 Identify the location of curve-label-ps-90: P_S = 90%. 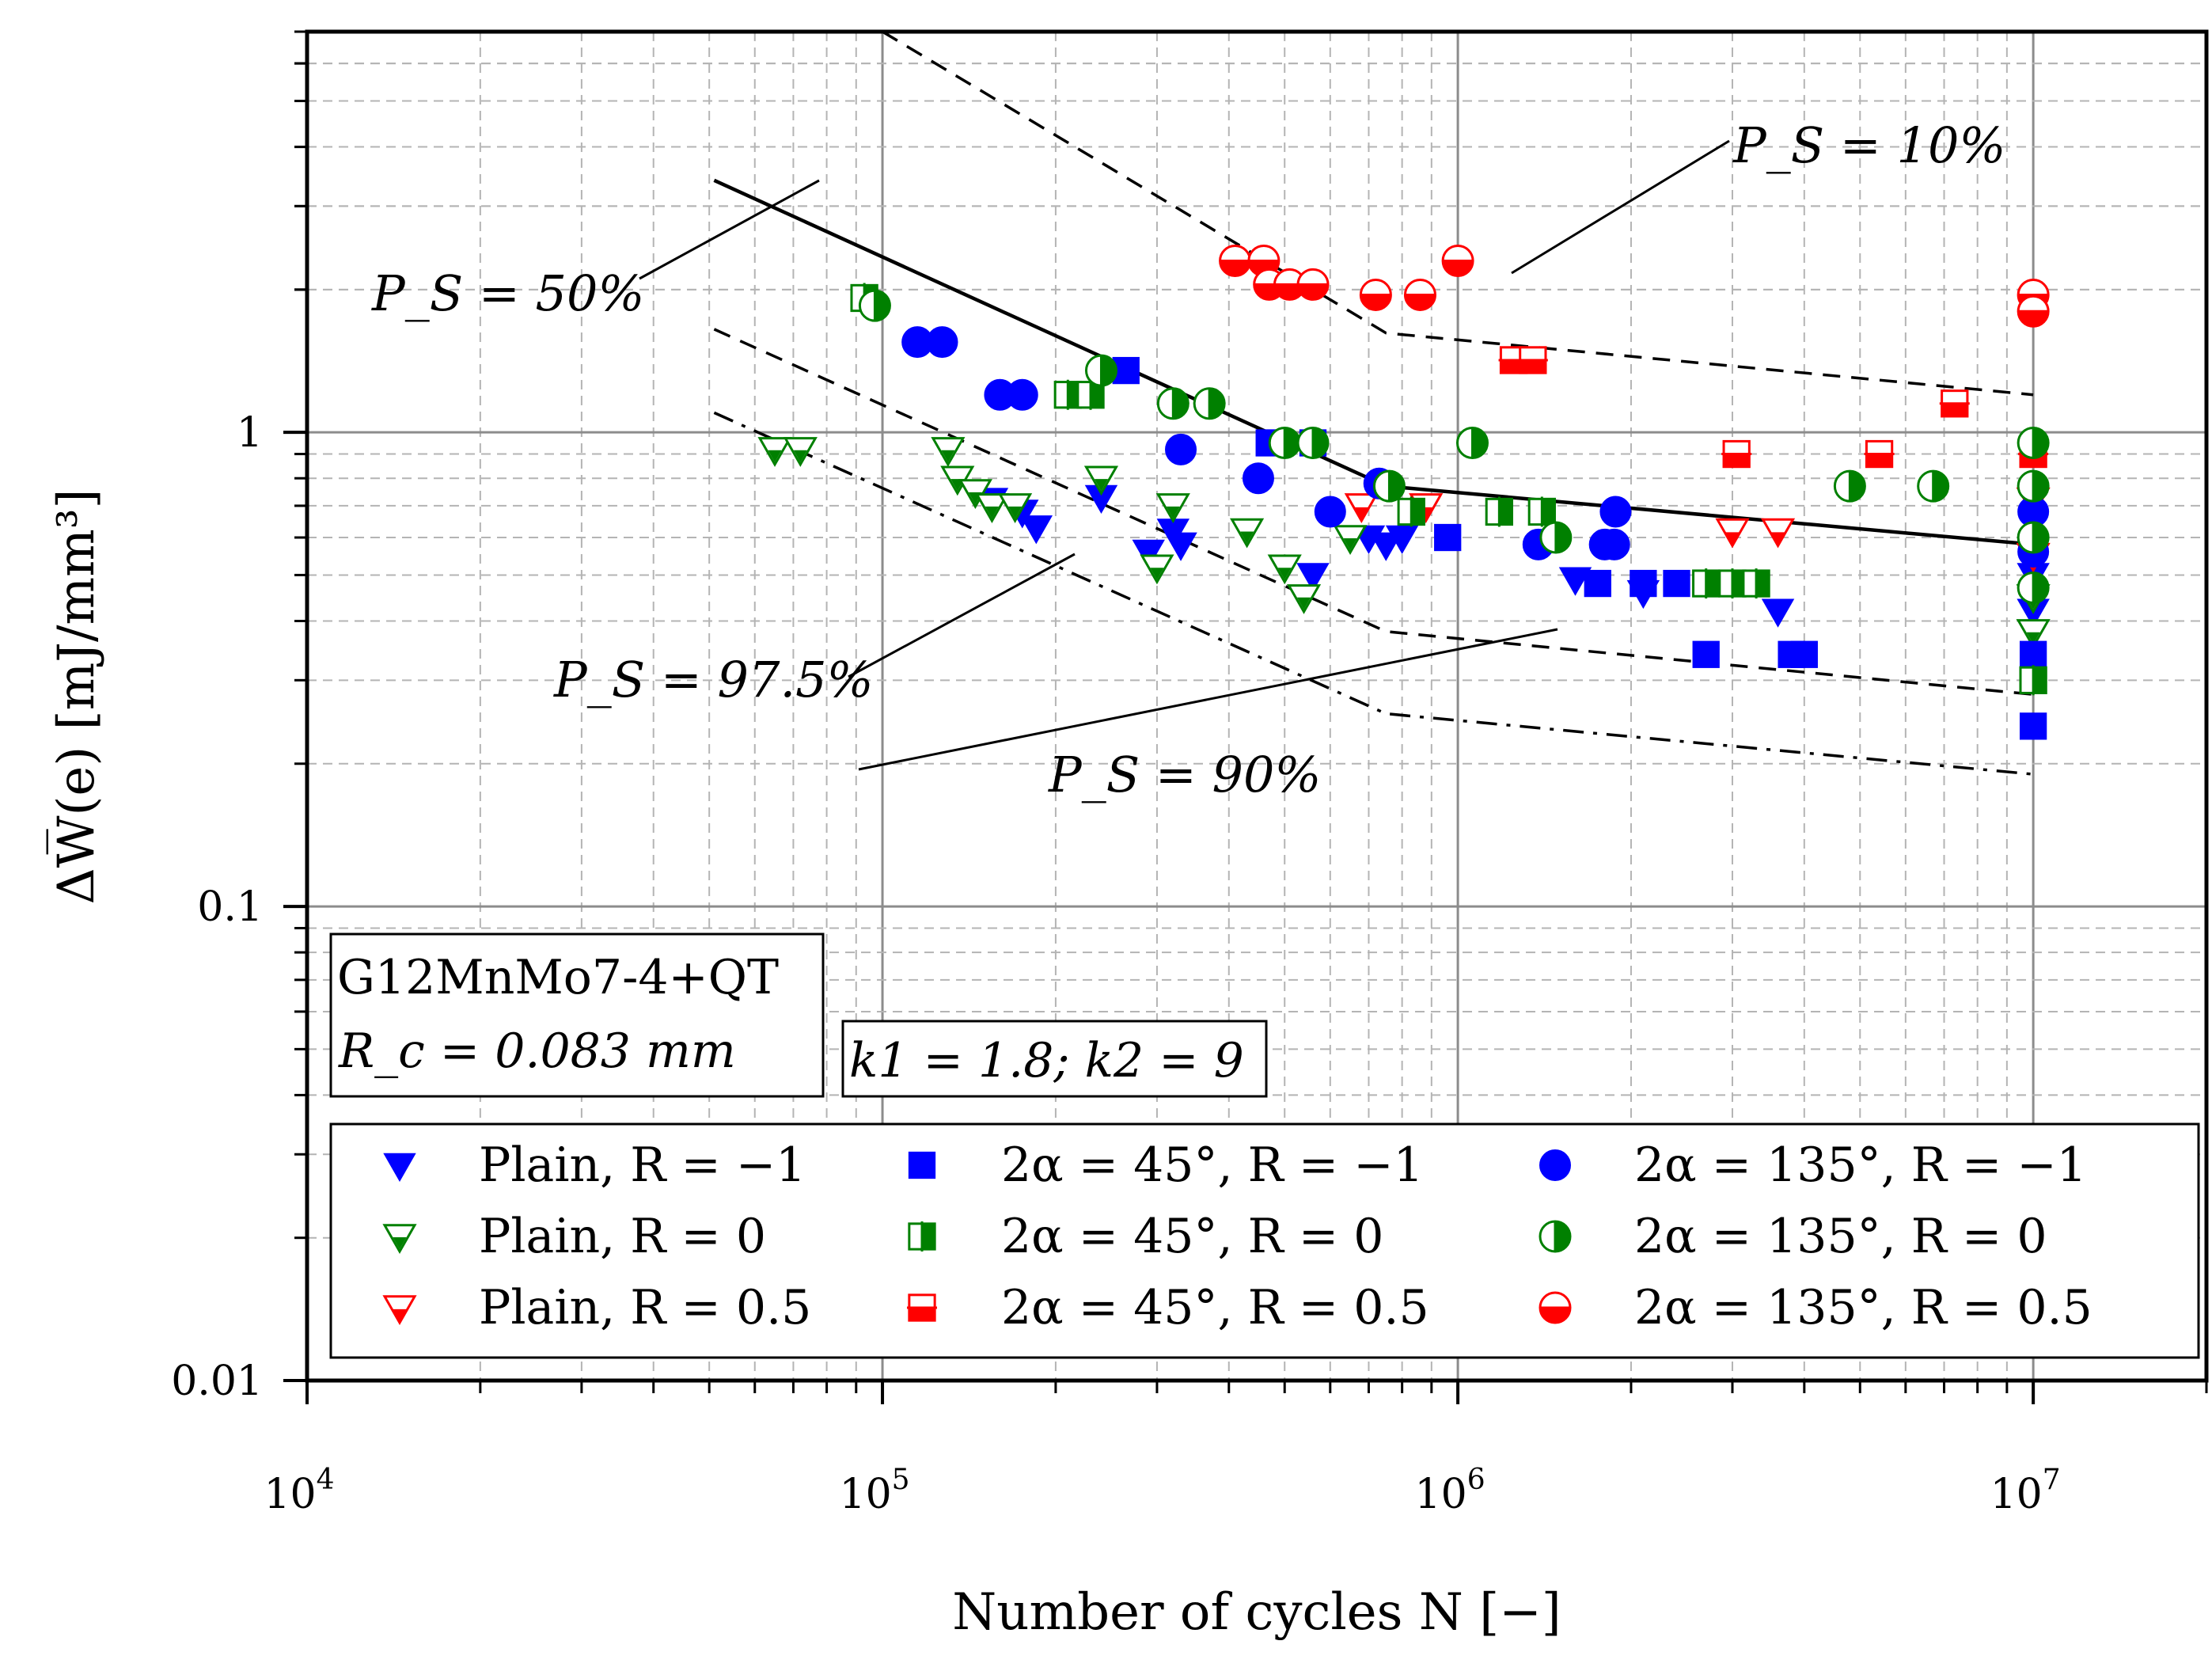
(1184, 774).